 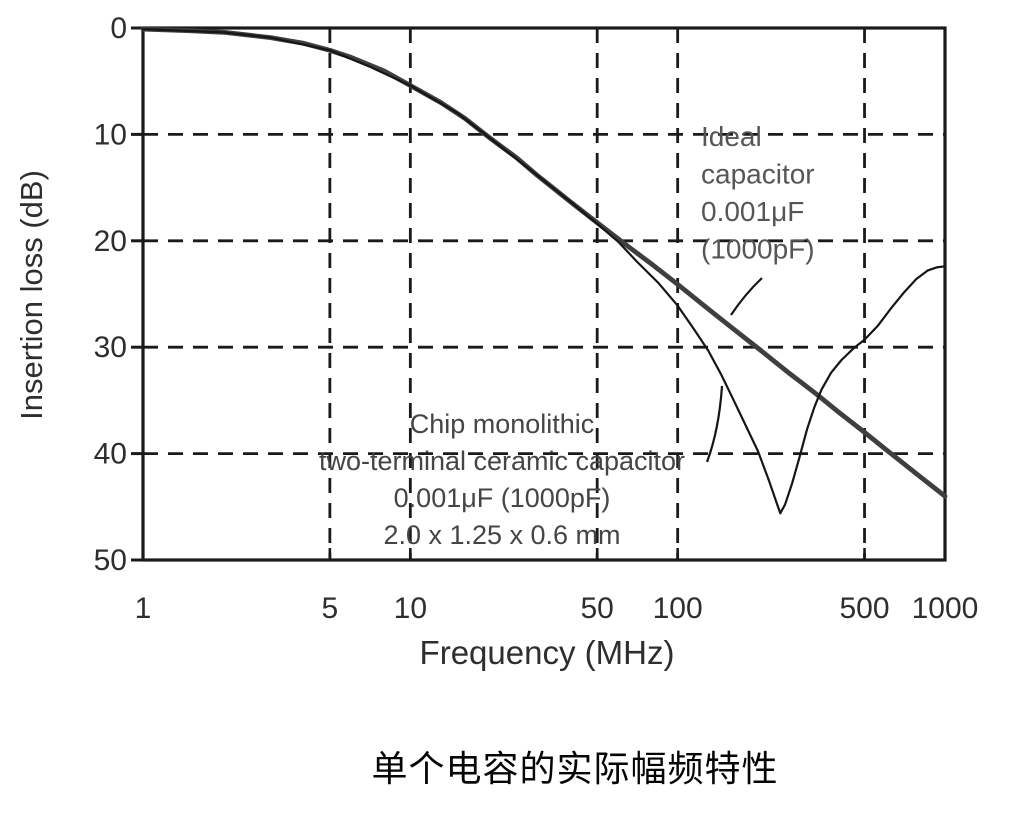 I want to click on y-tick-label-40: 40, so click(x=110, y=454).